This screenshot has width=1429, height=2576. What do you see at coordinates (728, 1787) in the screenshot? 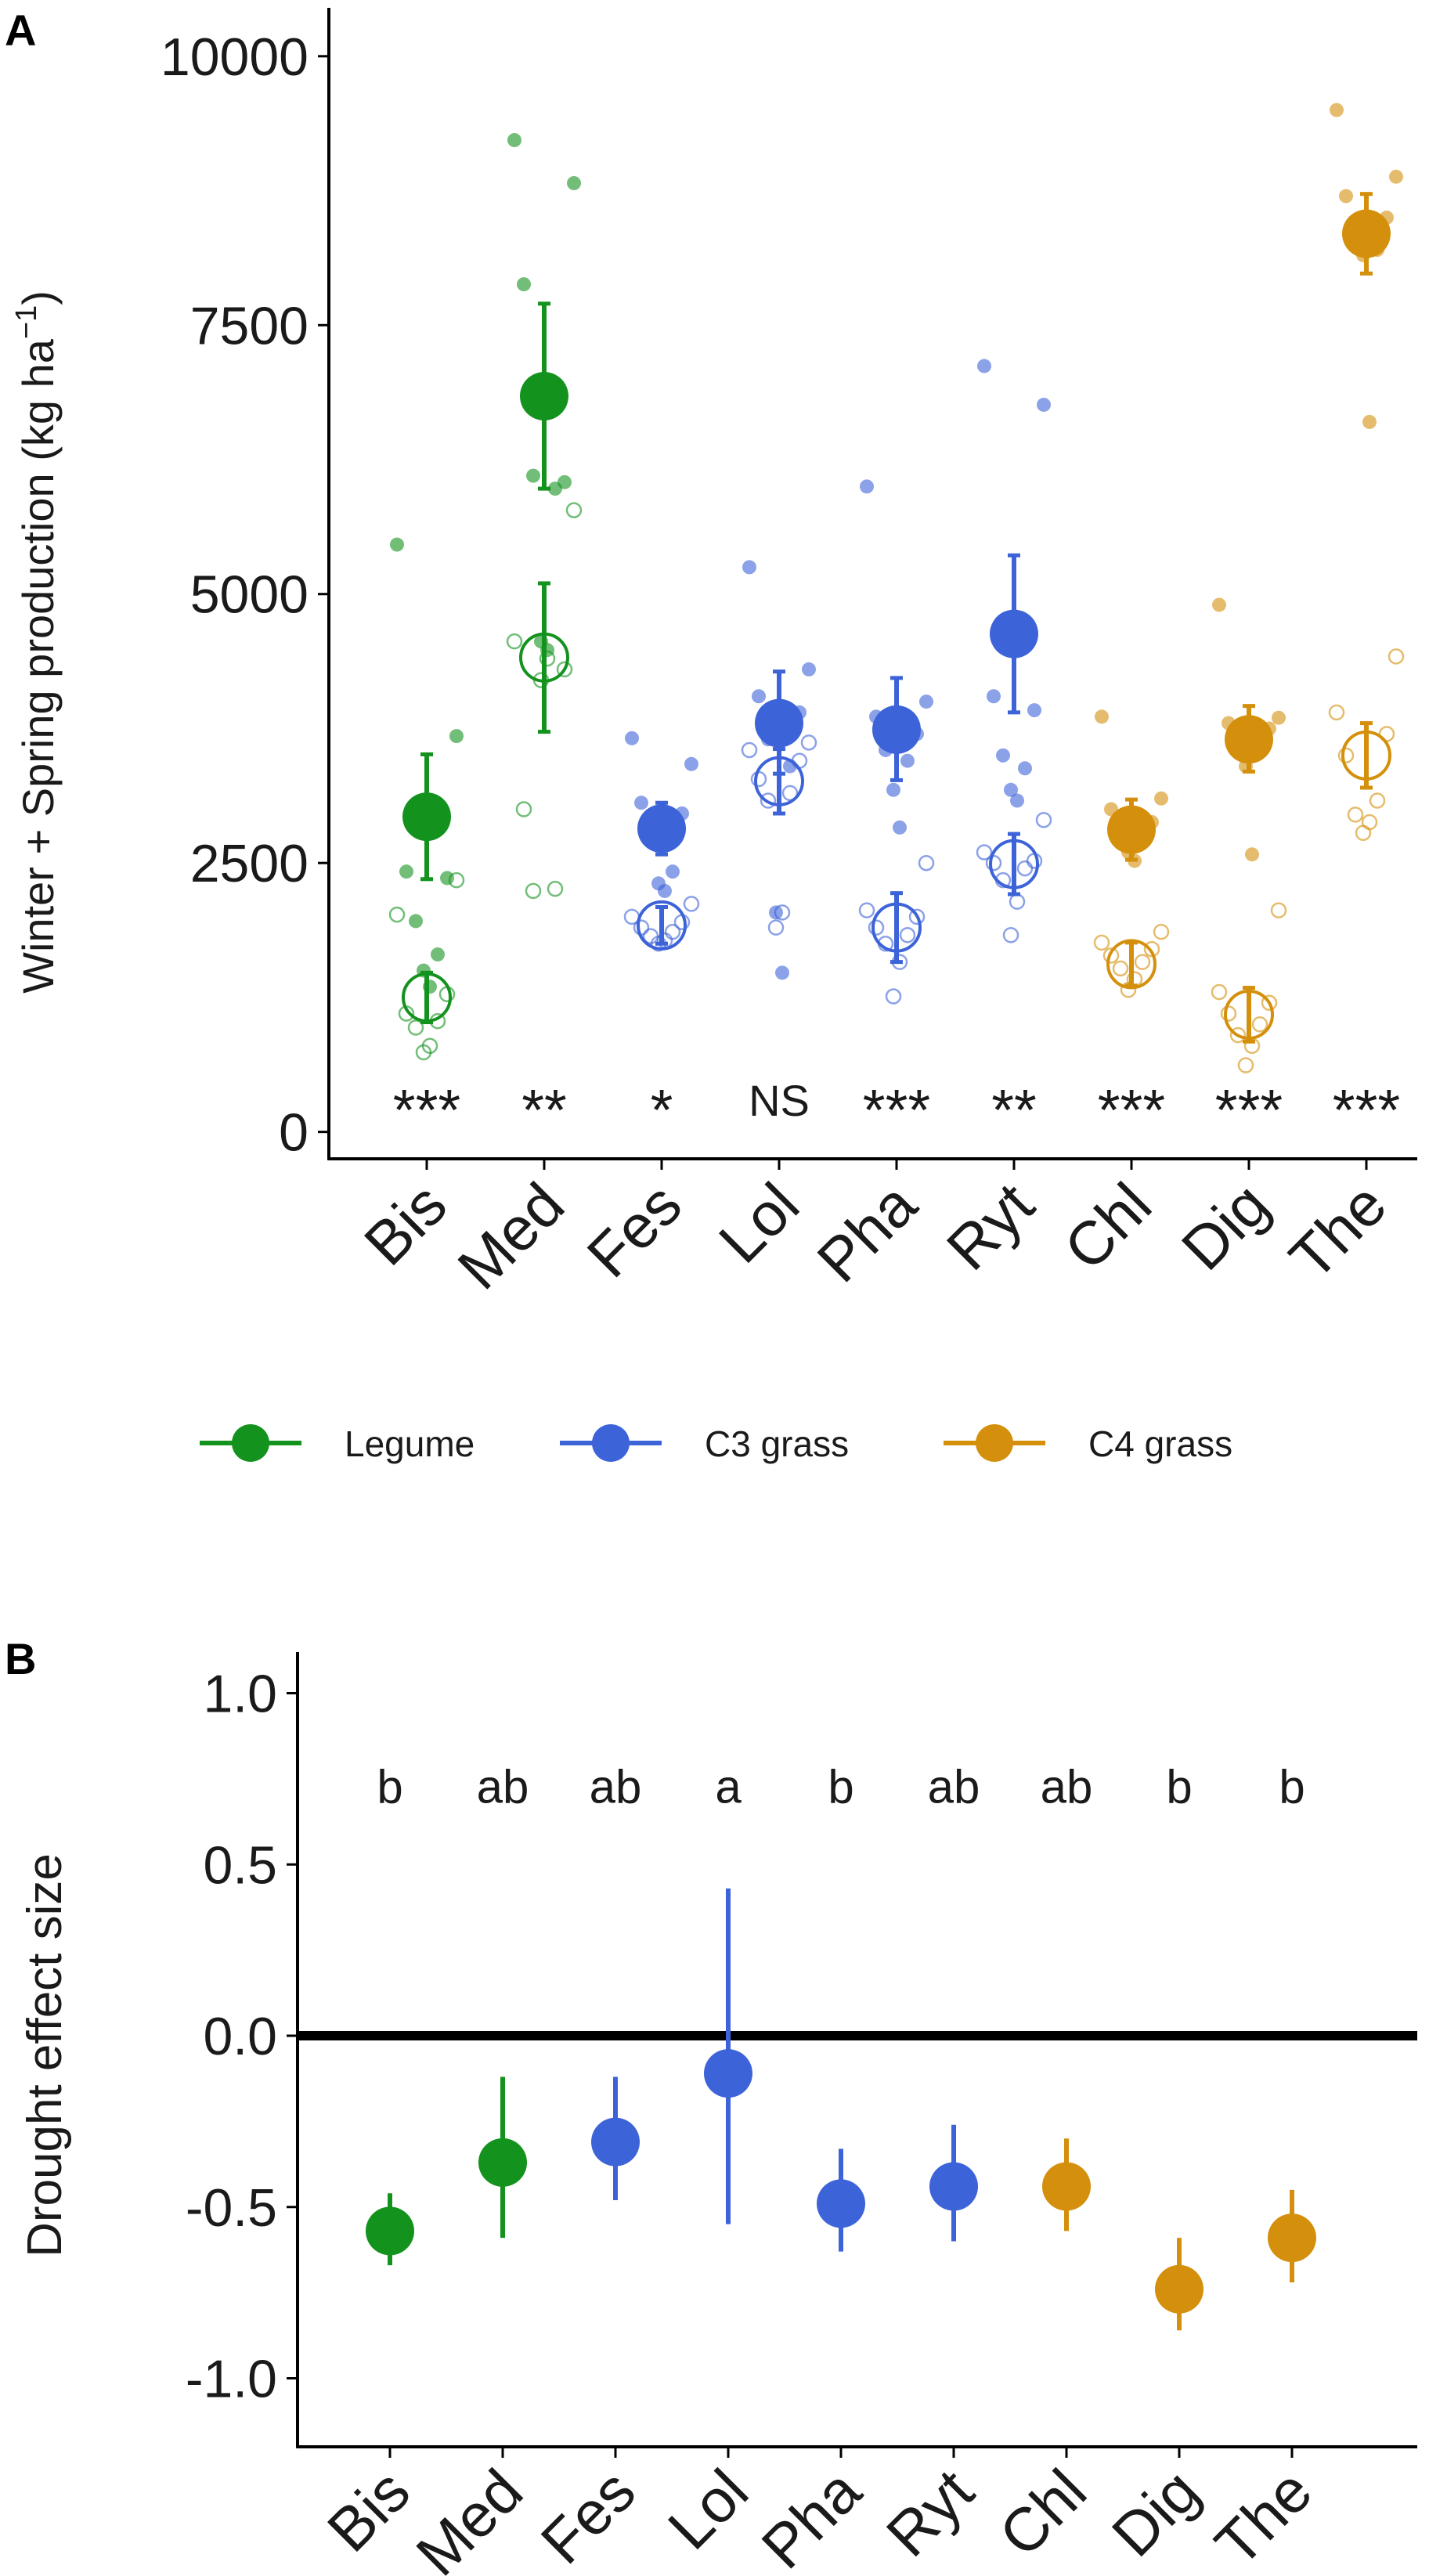
I see `panel-b-group-letter-lol: a` at bounding box center [728, 1787].